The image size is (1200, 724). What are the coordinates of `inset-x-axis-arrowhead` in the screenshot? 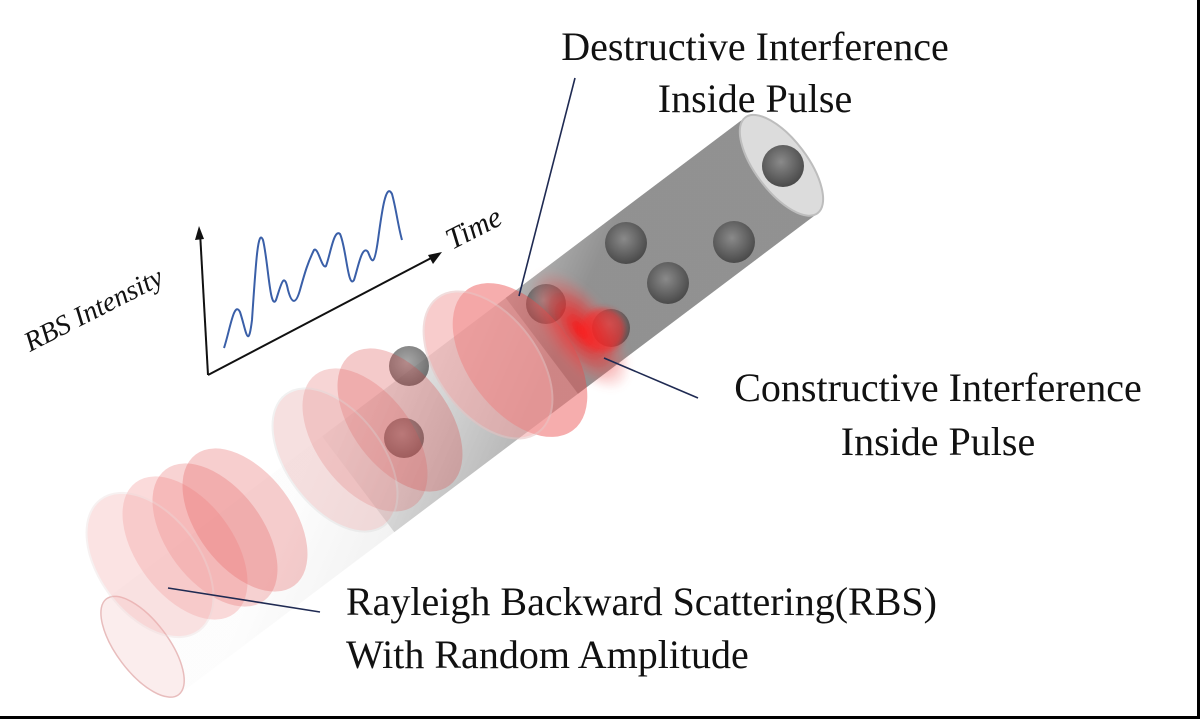 It's located at (435, 258).